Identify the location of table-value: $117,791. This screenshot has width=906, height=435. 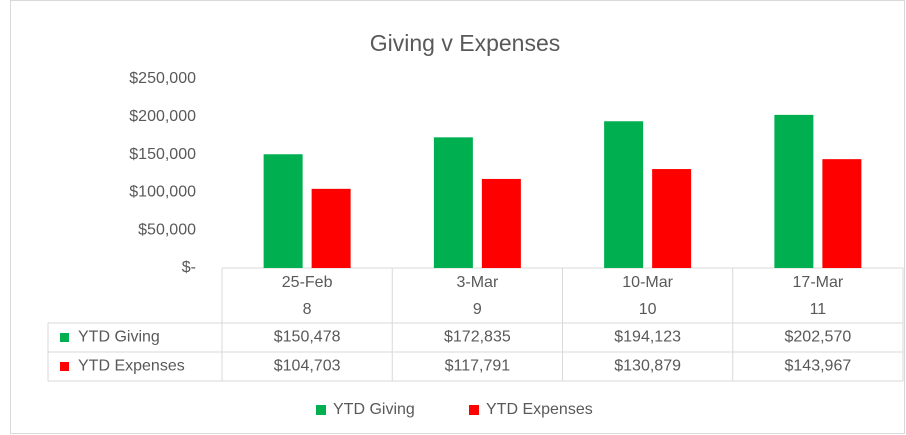
(478, 366).